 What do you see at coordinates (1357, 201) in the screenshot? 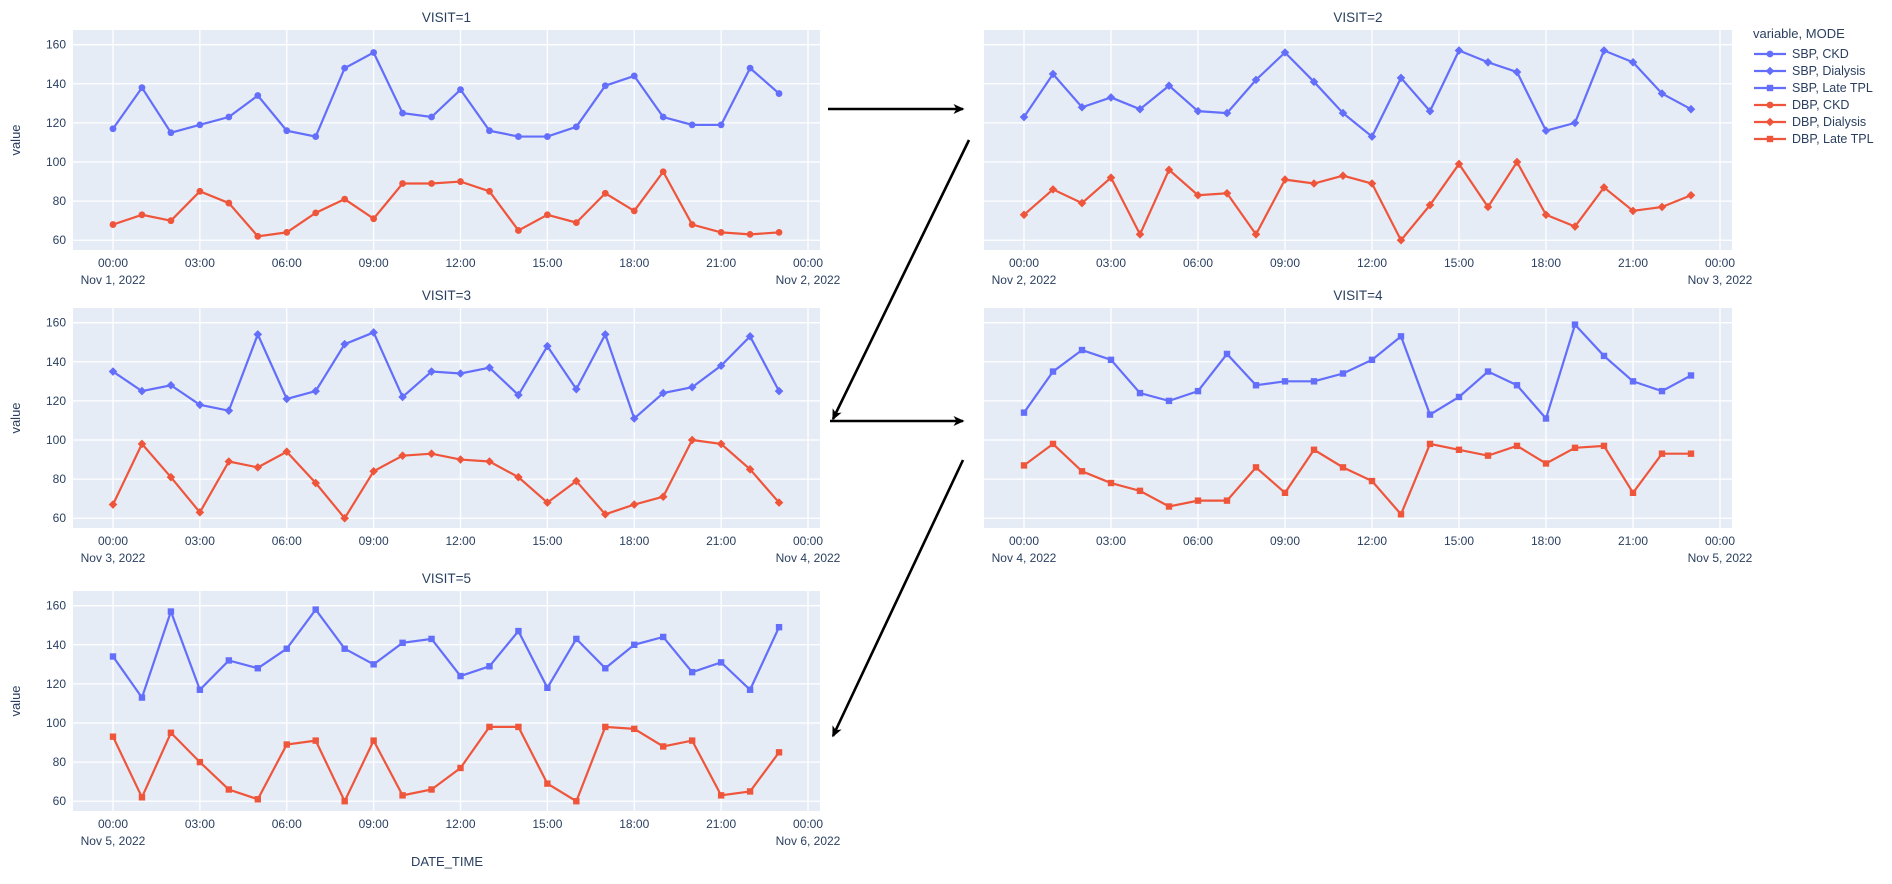
I see `trace-dbp-dialysis` at bounding box center [1357, 201].